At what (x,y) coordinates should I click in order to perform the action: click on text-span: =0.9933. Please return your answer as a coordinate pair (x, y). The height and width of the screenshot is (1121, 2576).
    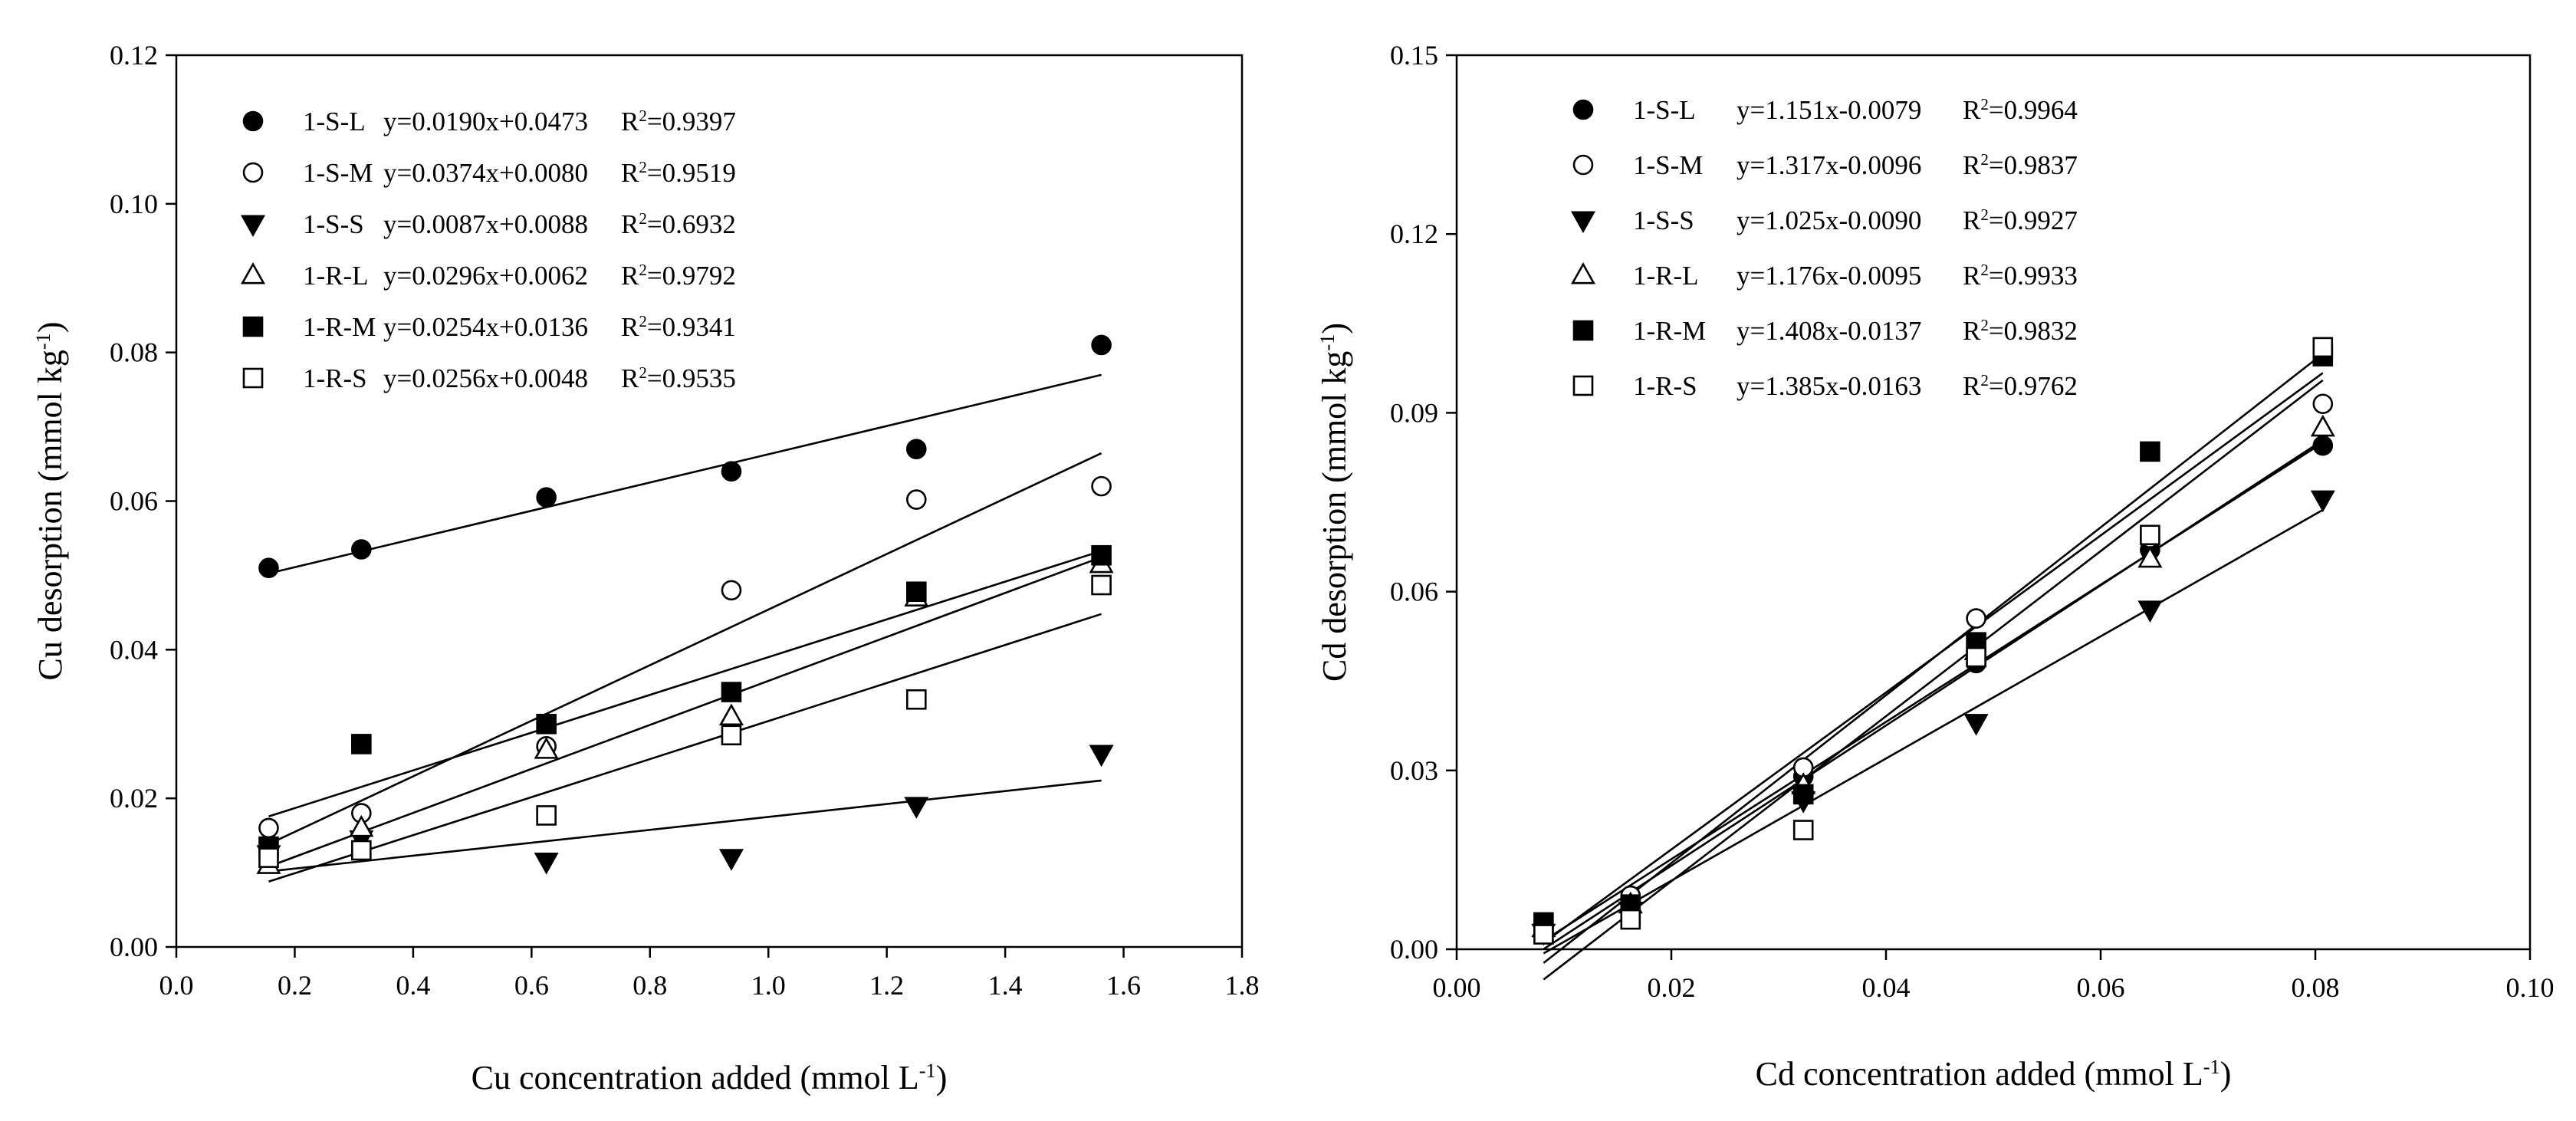
    Looking at the image, I should click on (2033, 276).